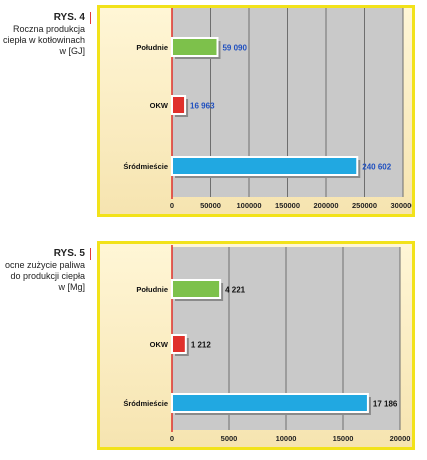  Describe the element at coordinates (401, 205) in the screenshot. I see `x-tick-label: 300000` at that location.